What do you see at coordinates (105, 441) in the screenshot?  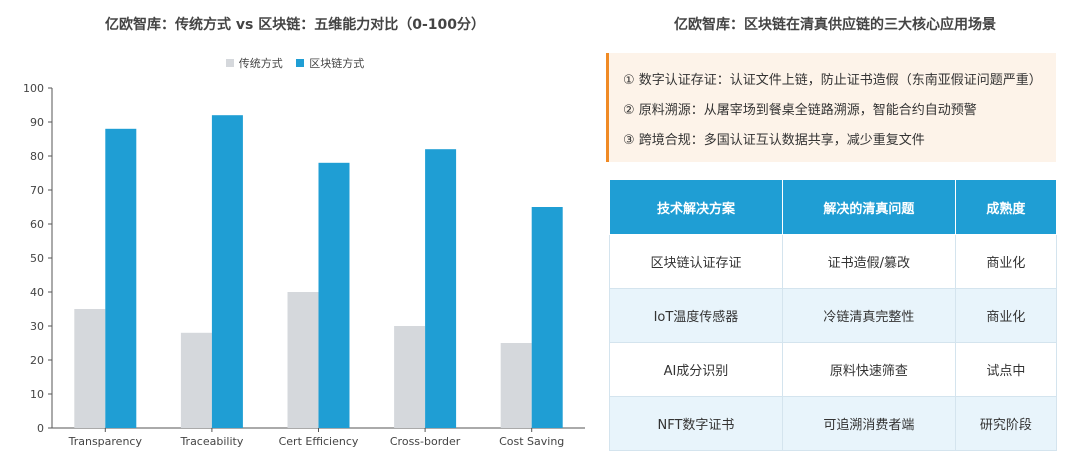 I see `x-tick-label: Transparency` at bounding box center [105, 441].